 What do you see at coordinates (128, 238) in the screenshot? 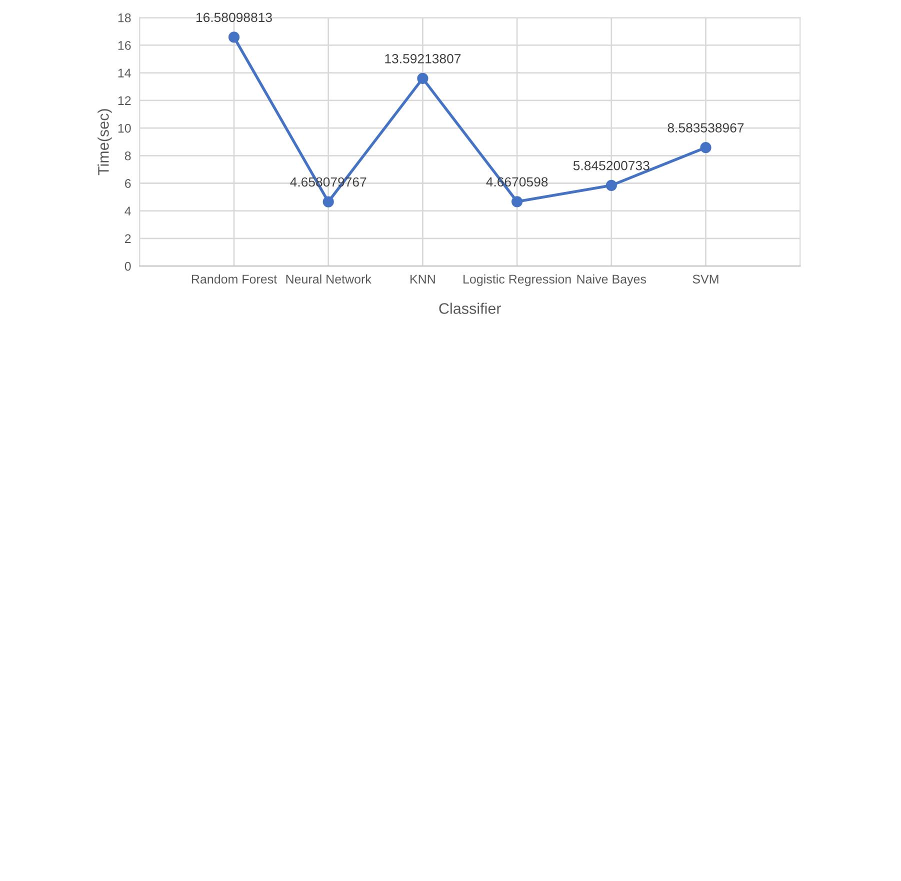
I see `y-tick-label: 2` at bounding box center [128, 238].